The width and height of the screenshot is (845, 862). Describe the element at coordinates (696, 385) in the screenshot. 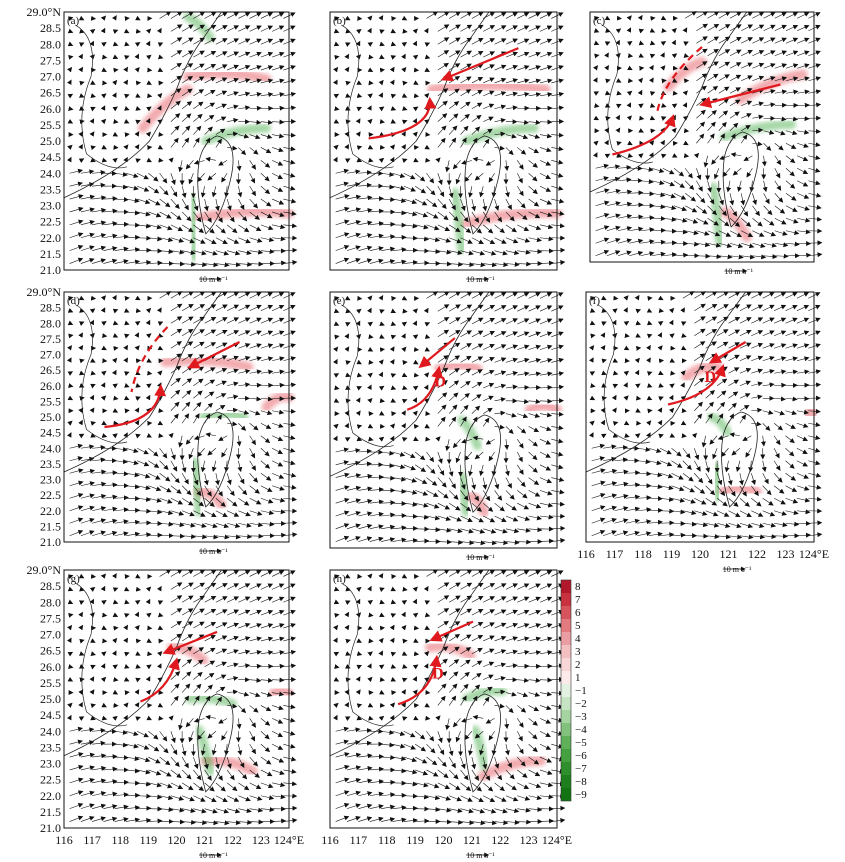

I see `flow-arrow` at that location.